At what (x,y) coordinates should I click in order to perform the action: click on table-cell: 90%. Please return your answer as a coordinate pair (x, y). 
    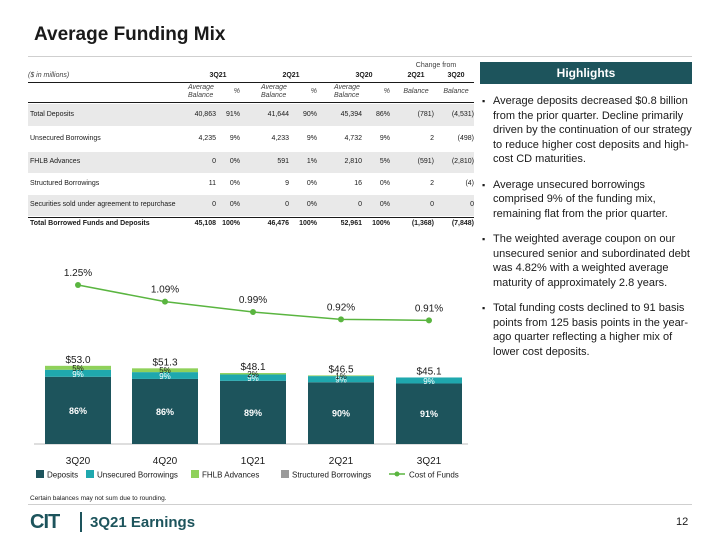
    Looking at the image, I should click on (309, 114).